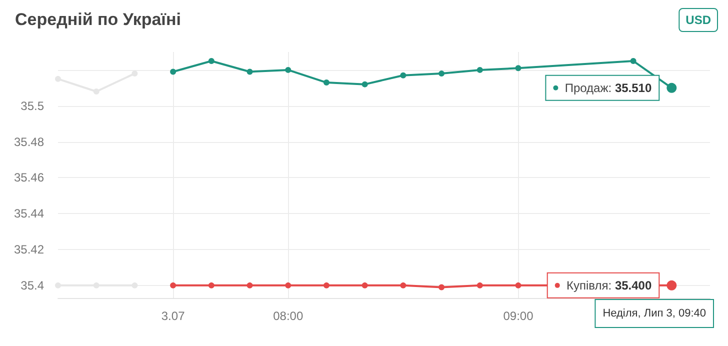 The height and width of the screenshot is (346, 728). I want to click on x-tick-label: 09:00, so click(518, 316).